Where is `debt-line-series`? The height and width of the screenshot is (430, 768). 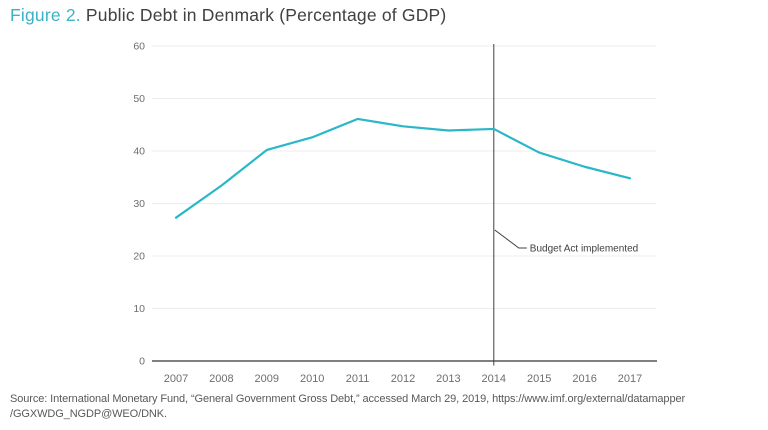 debt-line-series is located at coordinates (403, 168).